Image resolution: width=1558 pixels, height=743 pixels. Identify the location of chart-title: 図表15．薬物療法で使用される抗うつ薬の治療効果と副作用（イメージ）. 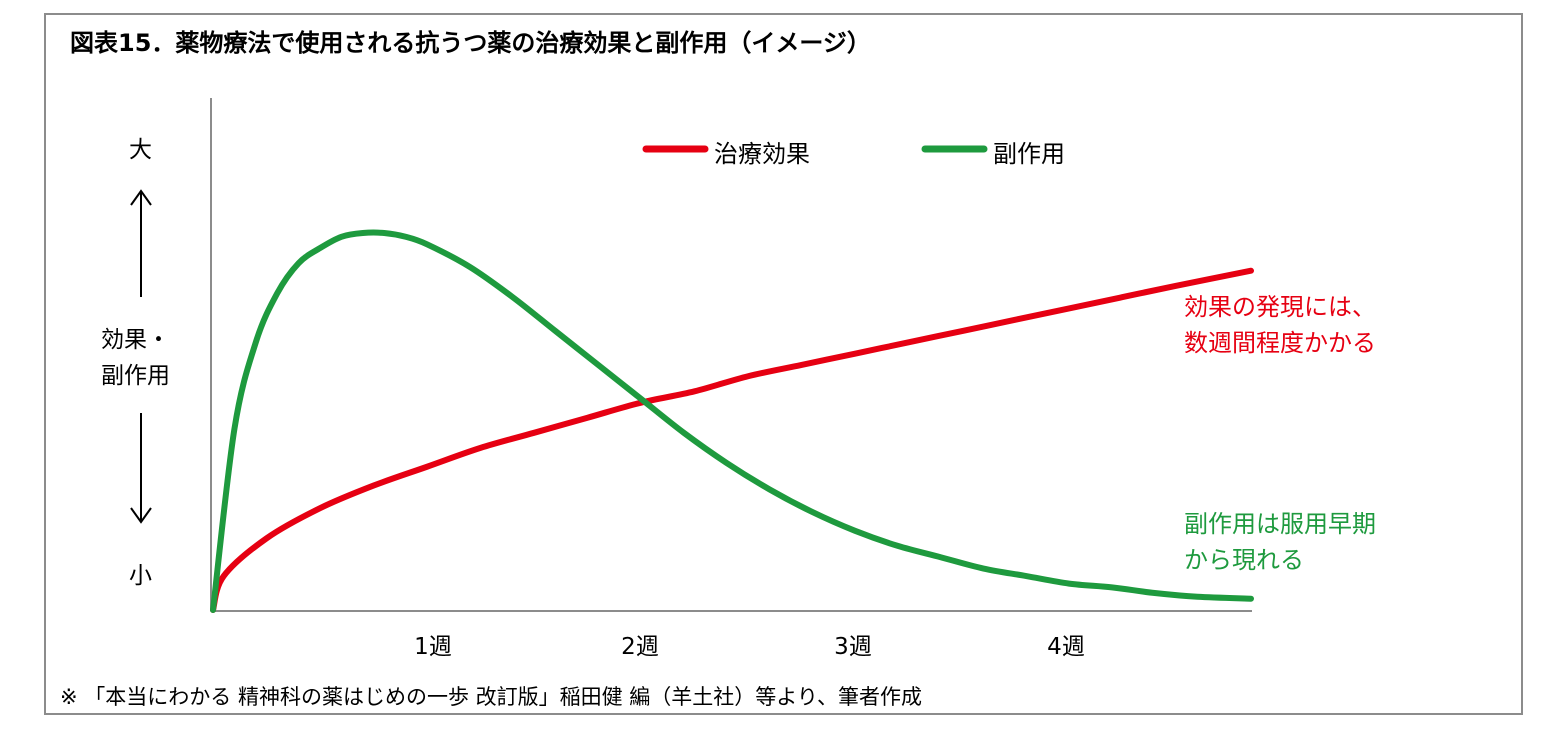
(470, 43).